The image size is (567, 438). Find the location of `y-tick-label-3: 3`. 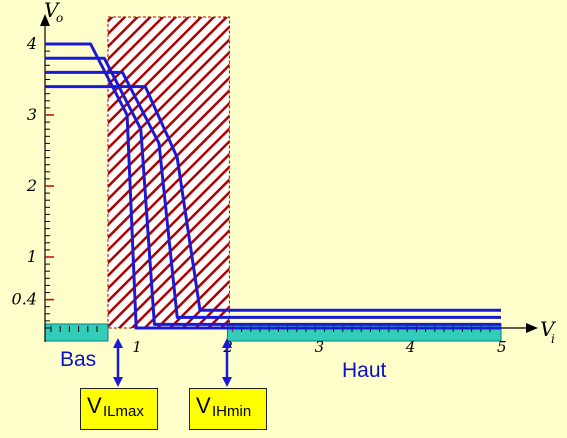

y-tick-label-3: 3 is located at coordinates (32, 114).